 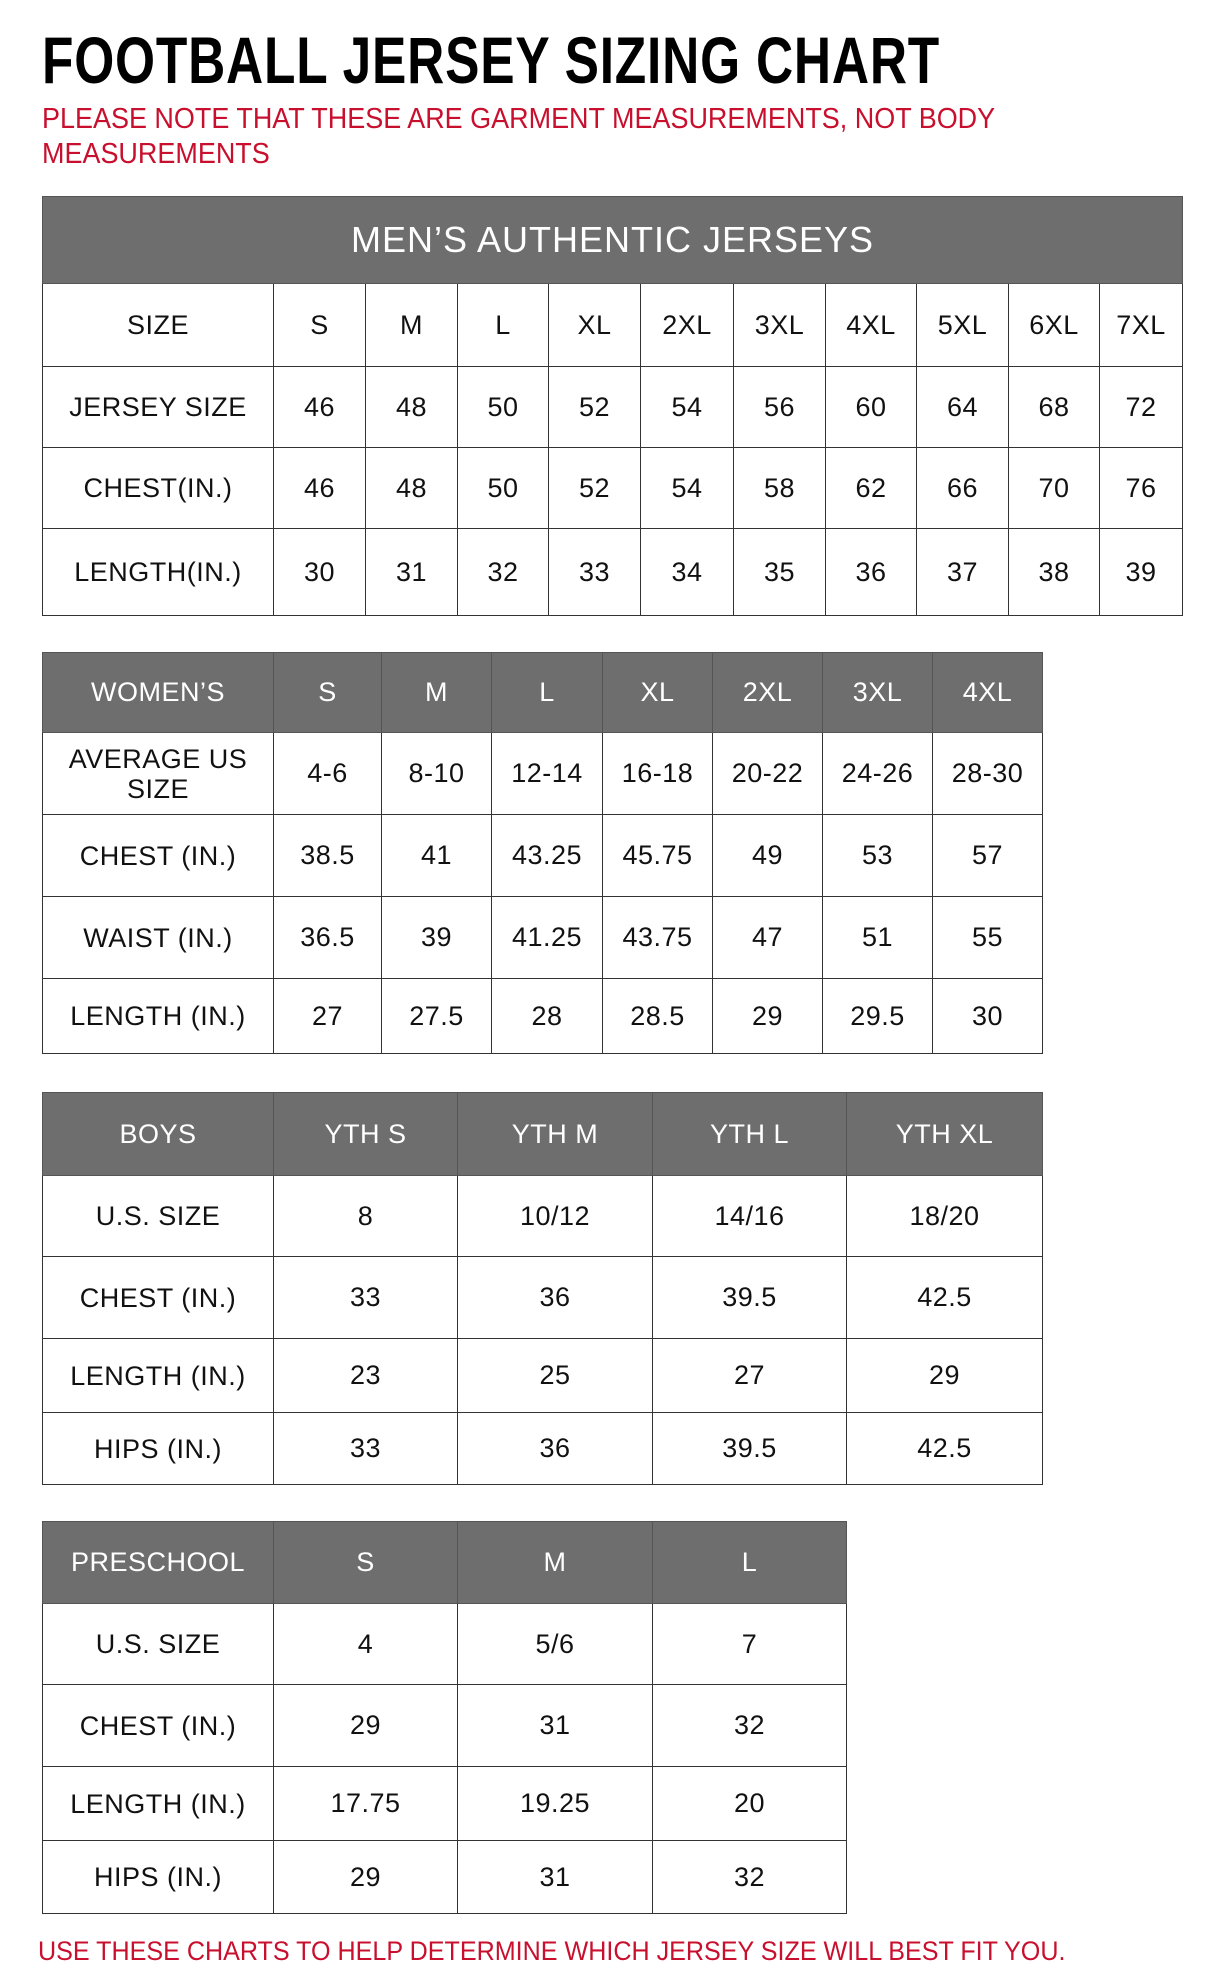 What do you see at coordinates (555, 1644) in the screenshot?
I see `table-cell: 5/6` at bounding box center [555, 1644].